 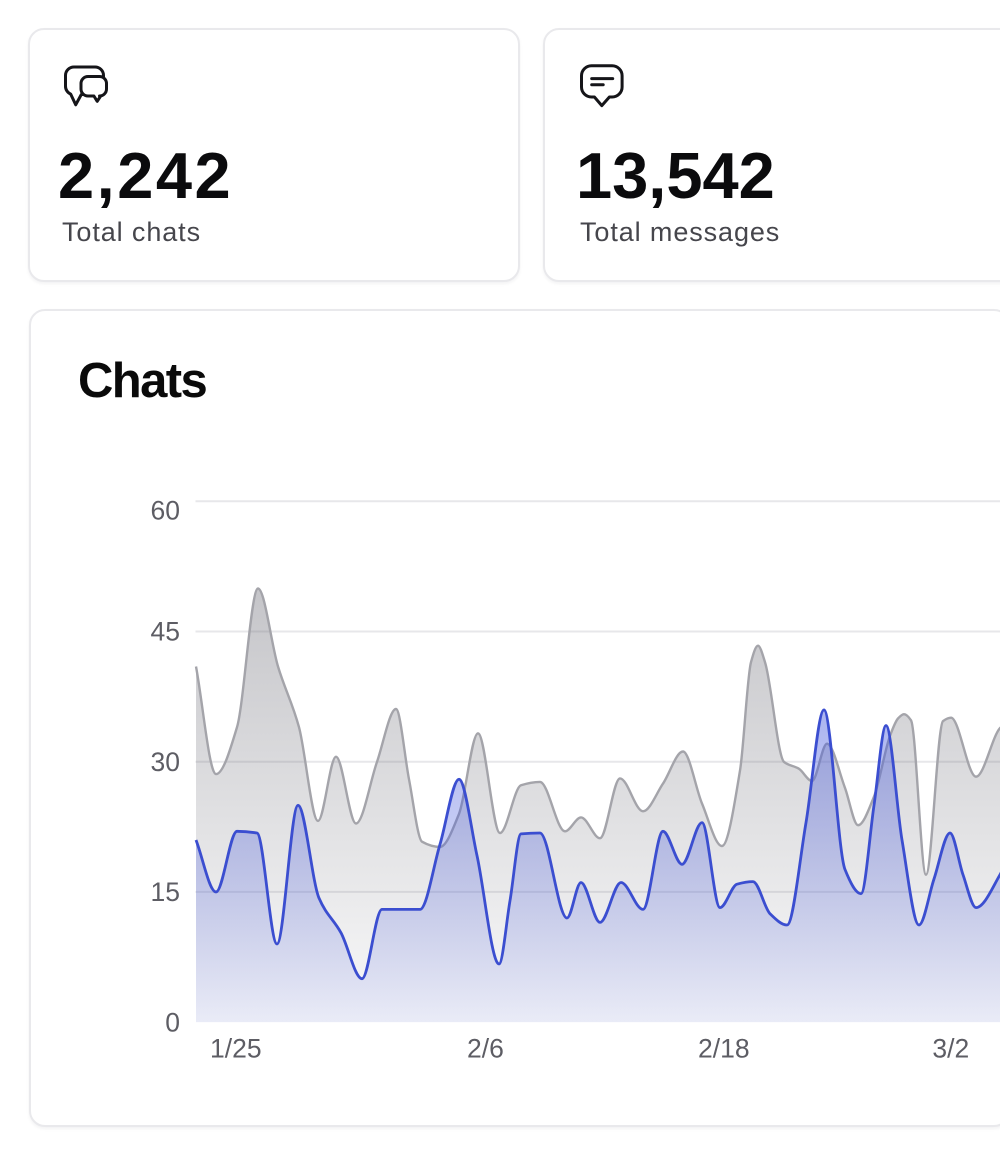 I want to click on svg-text: 1/25, so click(x=236, y=1049).